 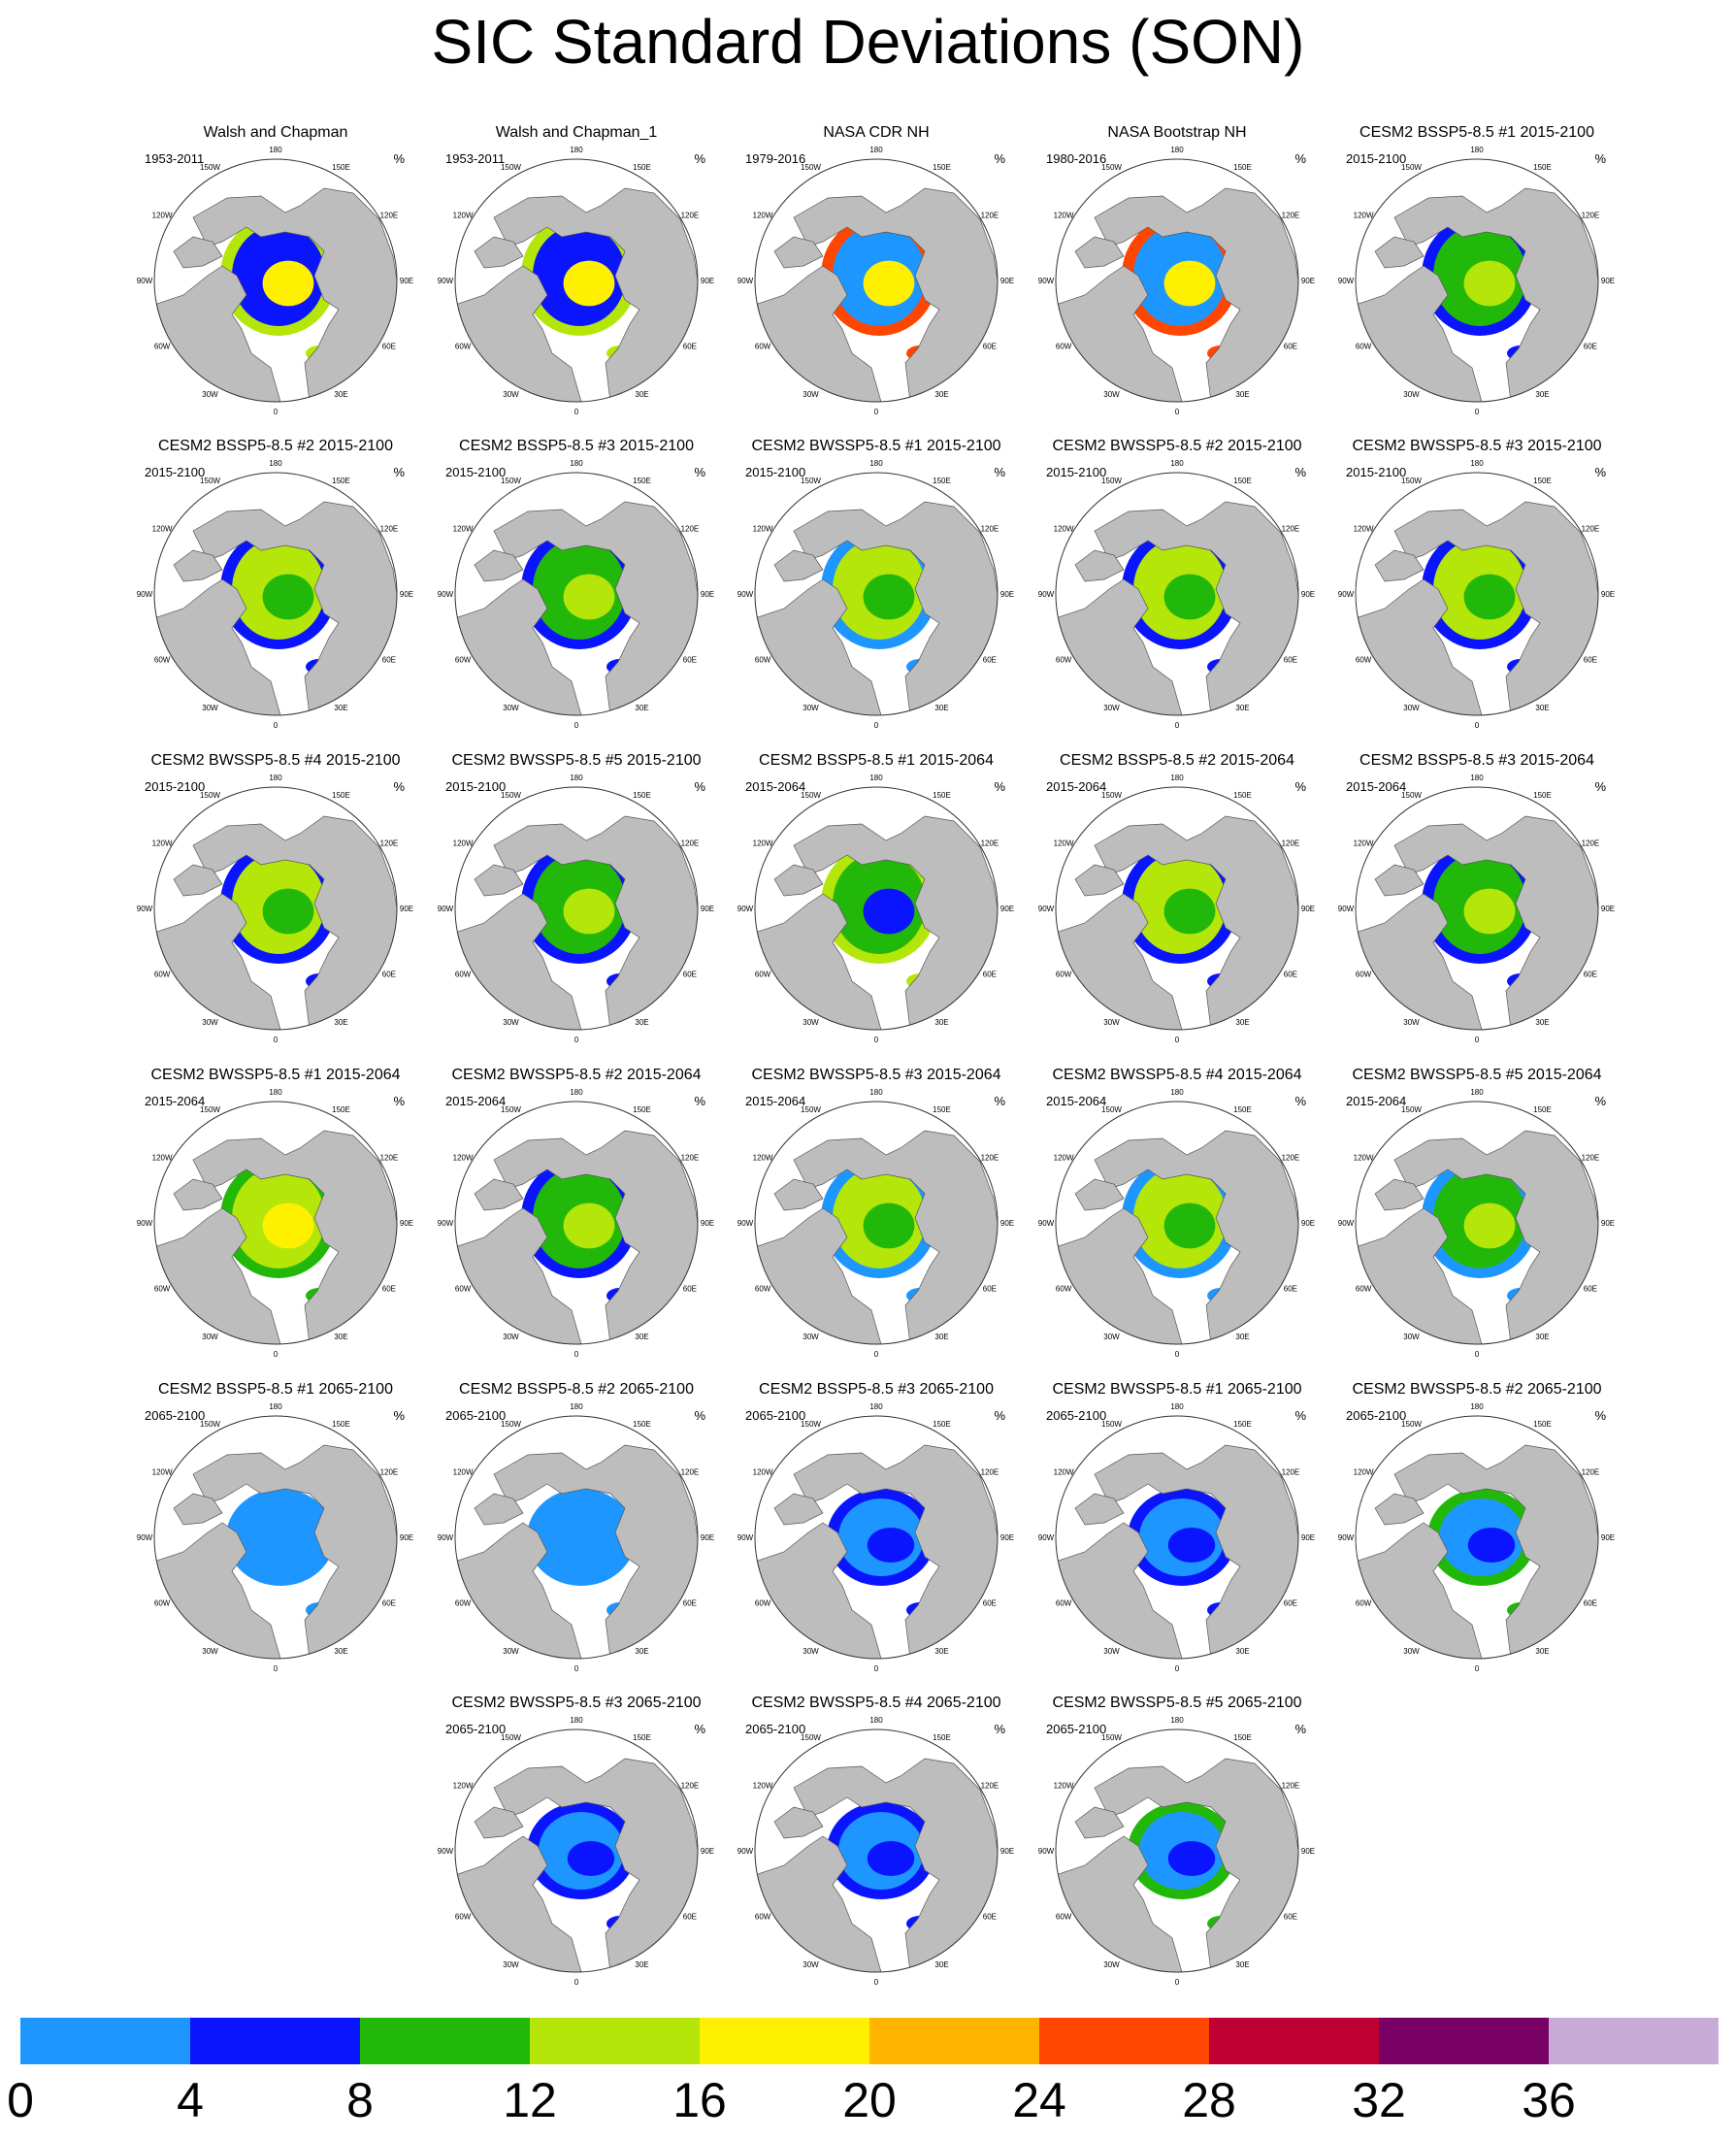 What do you see at coordinates (360, 2100) in the screenshot?
I see `colorbar-tick-label: 8` at bounding box center [360, 2100].